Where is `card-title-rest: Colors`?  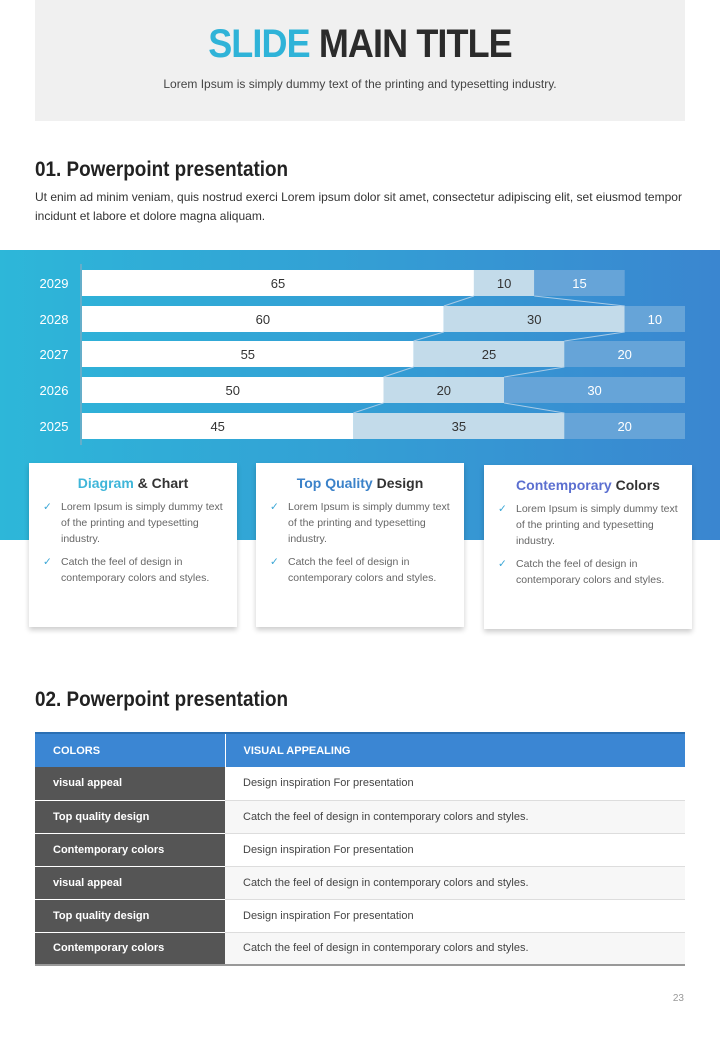
card-title-rest: Colors is located at coordinates (635, 485).